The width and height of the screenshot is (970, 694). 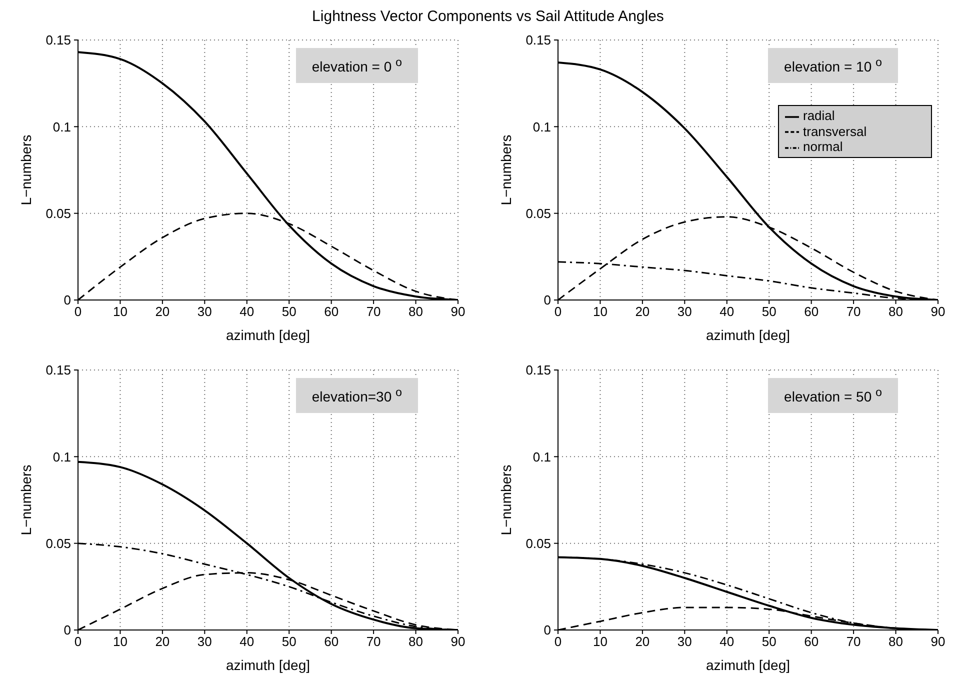 I want to click on legend-label: normal, so click(x=823, y=146).